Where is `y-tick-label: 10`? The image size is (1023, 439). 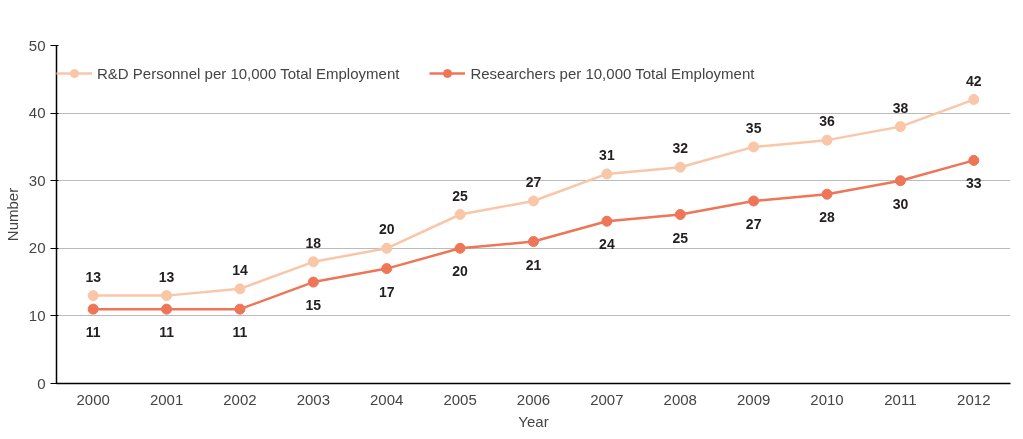
y-tick-label: 10 is located at coordinates (37, 315).